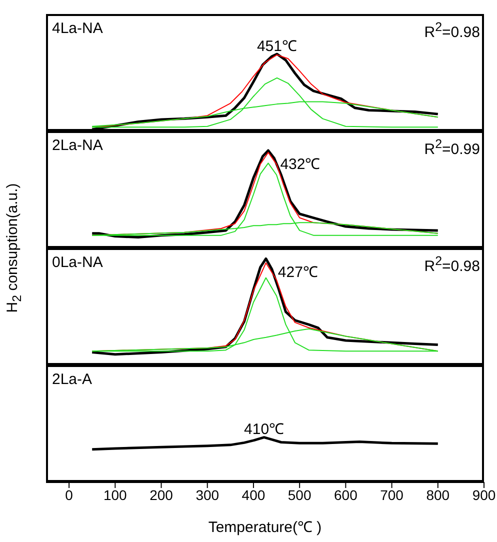 This screenshot has height=542, width=497. Describe the element at coordinates (452, 30) in the screenshot. I see `text: R$^{2}$=0.98` at that location.